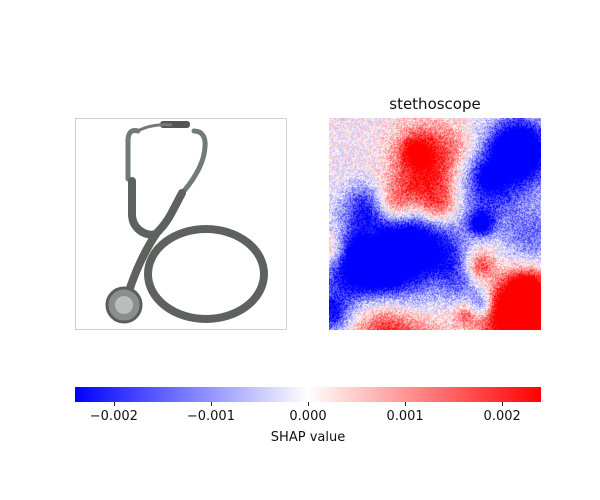 The height and width of the screenshot is (500, 600). I want to click on colorbar-tick-label: −0.001, so click(211, 416).